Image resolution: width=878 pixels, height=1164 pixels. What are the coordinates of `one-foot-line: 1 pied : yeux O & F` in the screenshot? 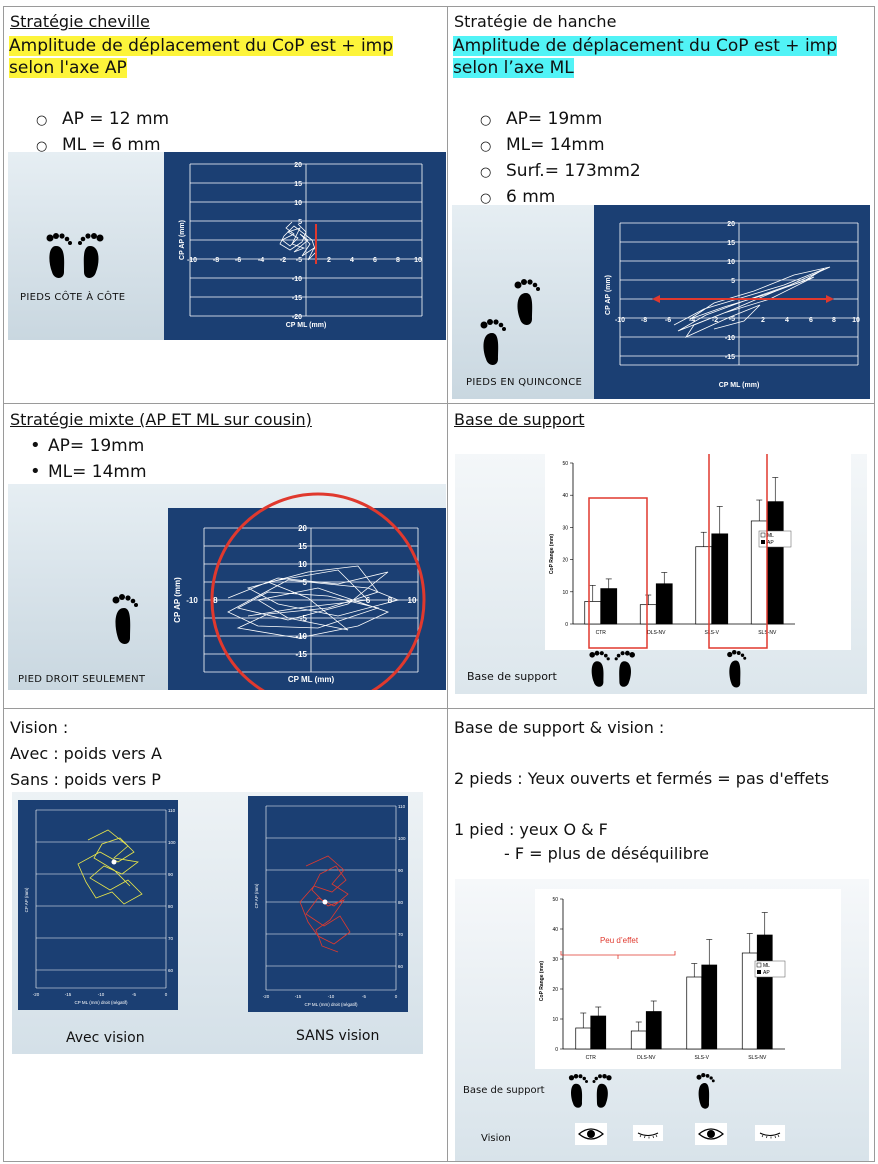 It's located at (531, 829).